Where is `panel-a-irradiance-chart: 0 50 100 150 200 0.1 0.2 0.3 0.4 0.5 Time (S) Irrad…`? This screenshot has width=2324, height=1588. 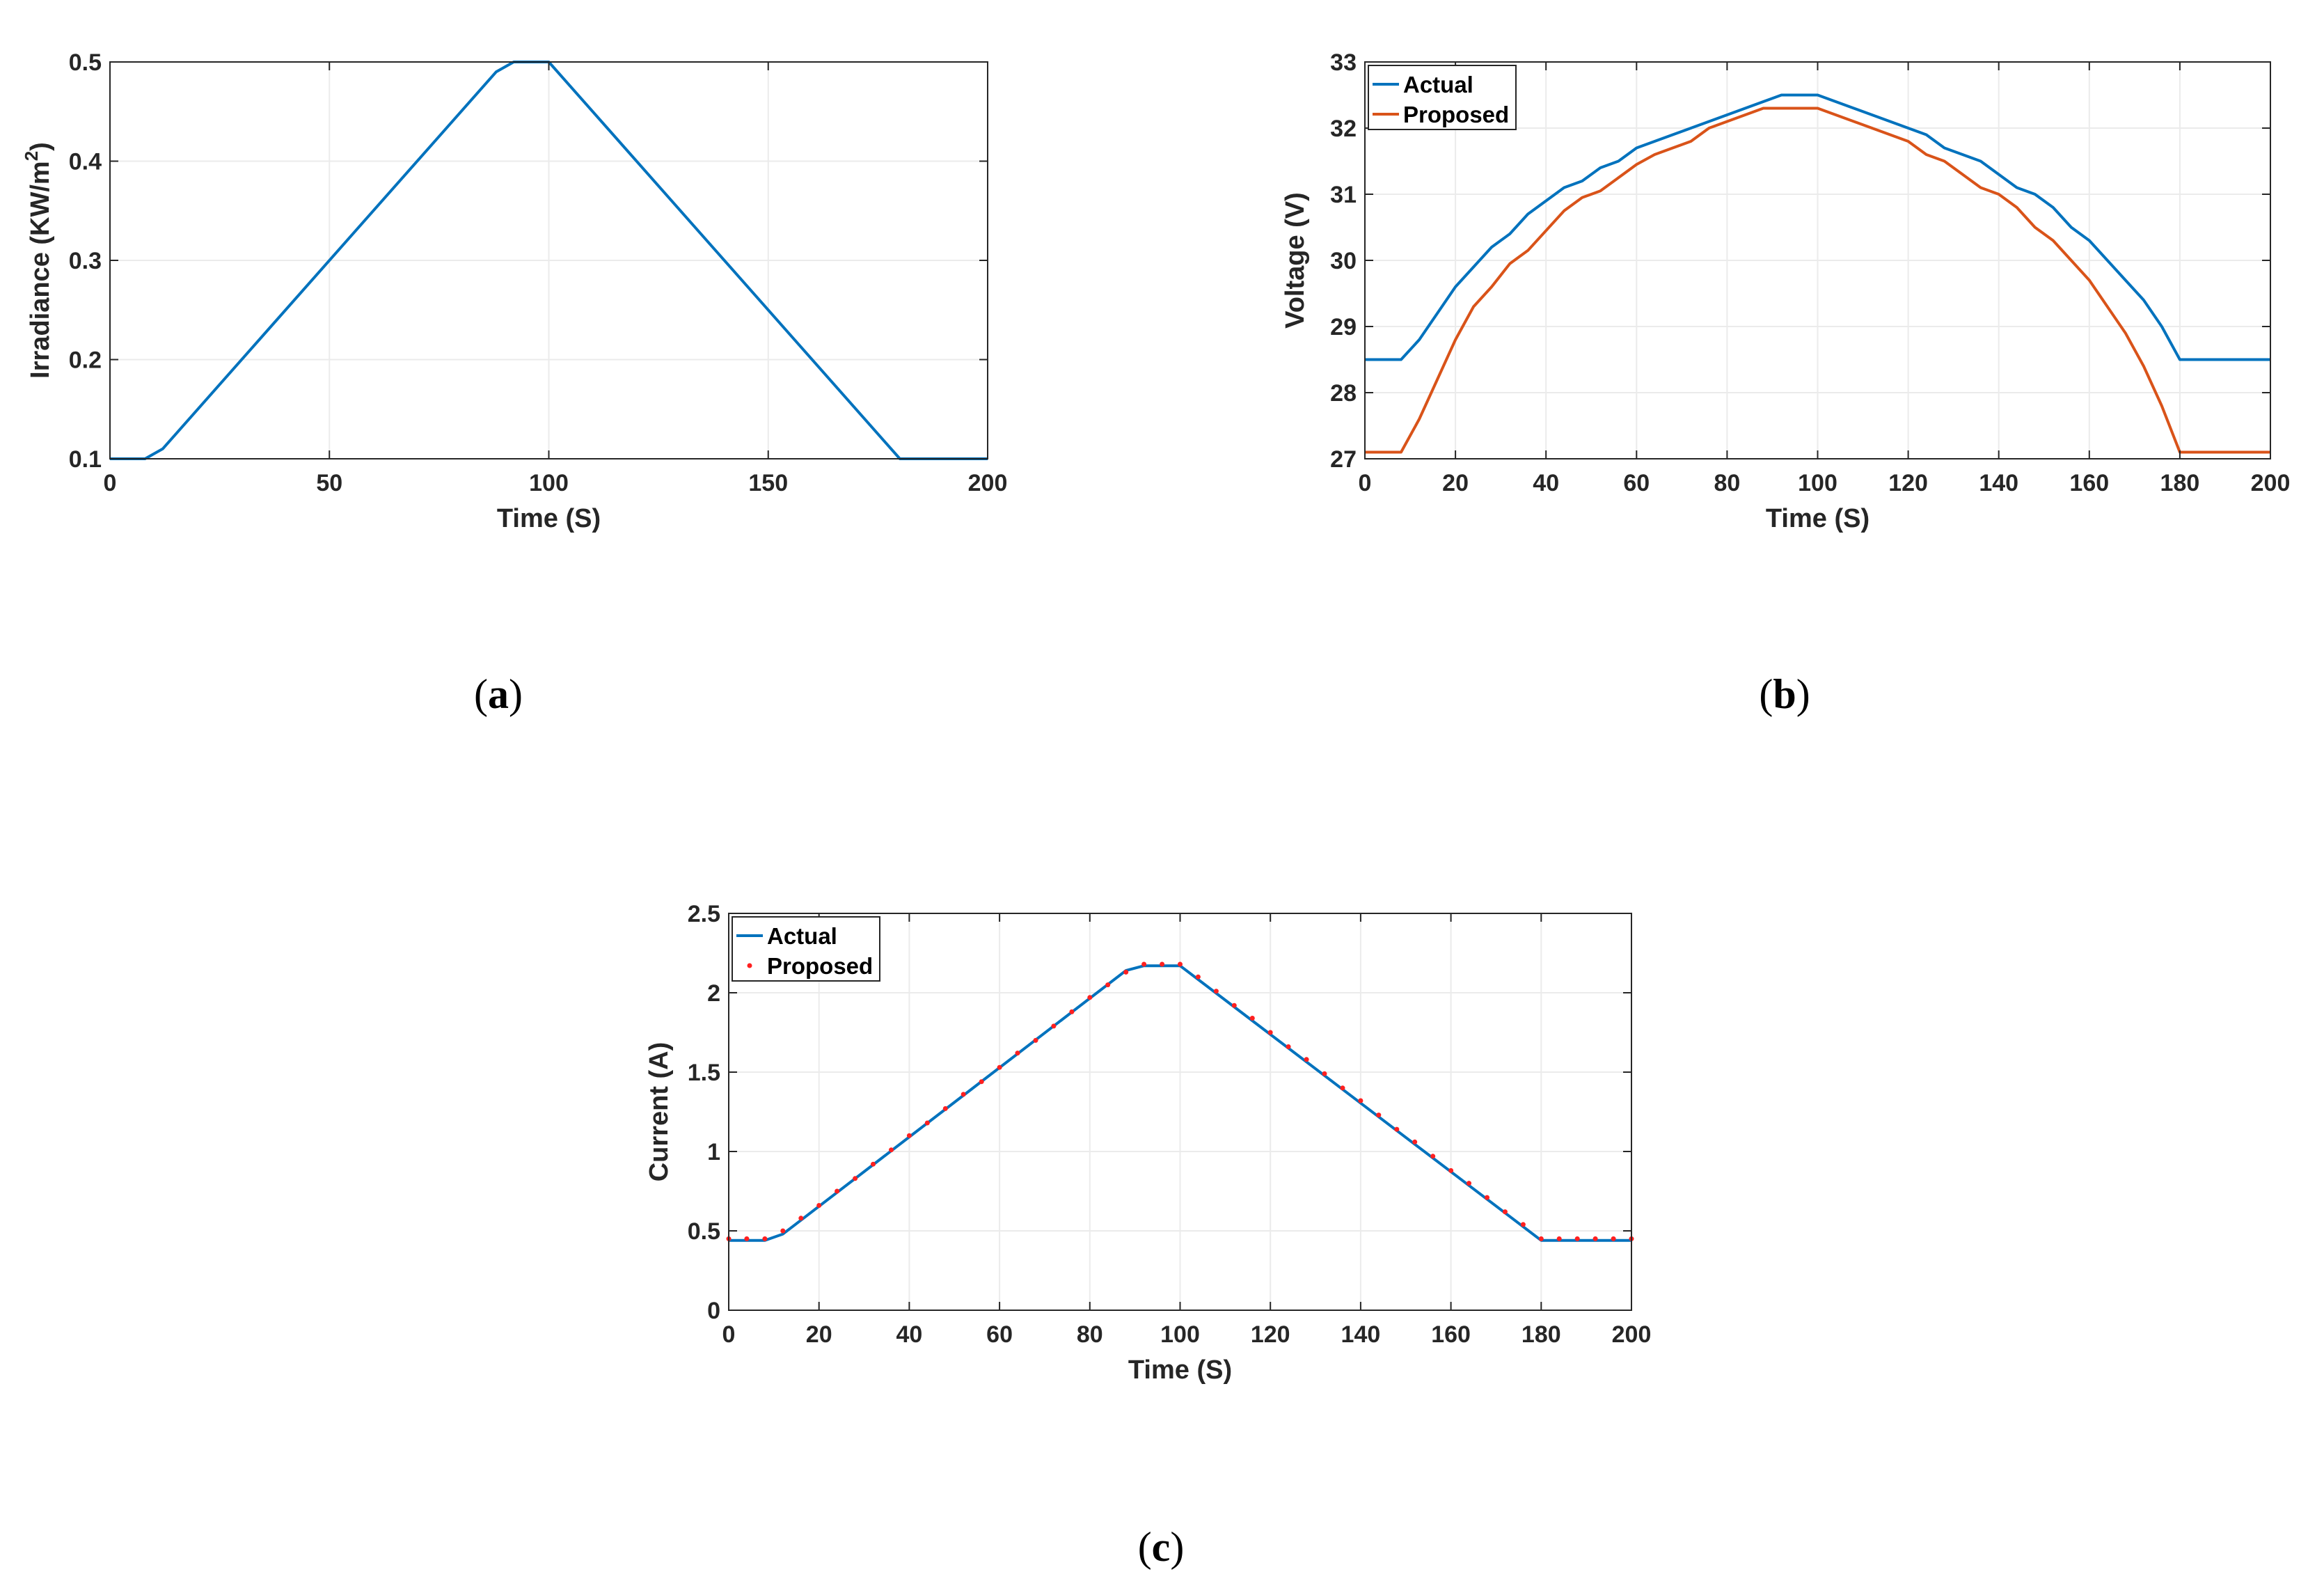
panel-a-irradiance-chart: 0 50 100 150 200 0.1 0.2 0.3 0.4 0.5 Time (S) Irrad… is located at coordinates (514, 291).